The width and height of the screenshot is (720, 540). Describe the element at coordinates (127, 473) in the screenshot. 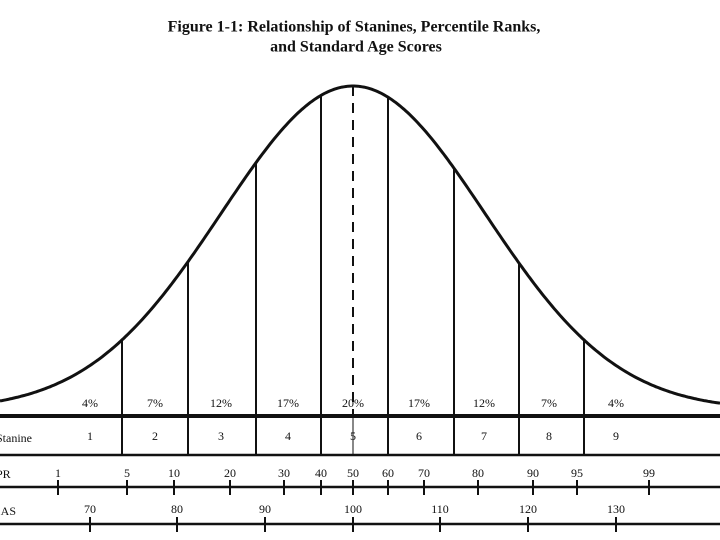

I see `pr-tick-label: 5` at that location.